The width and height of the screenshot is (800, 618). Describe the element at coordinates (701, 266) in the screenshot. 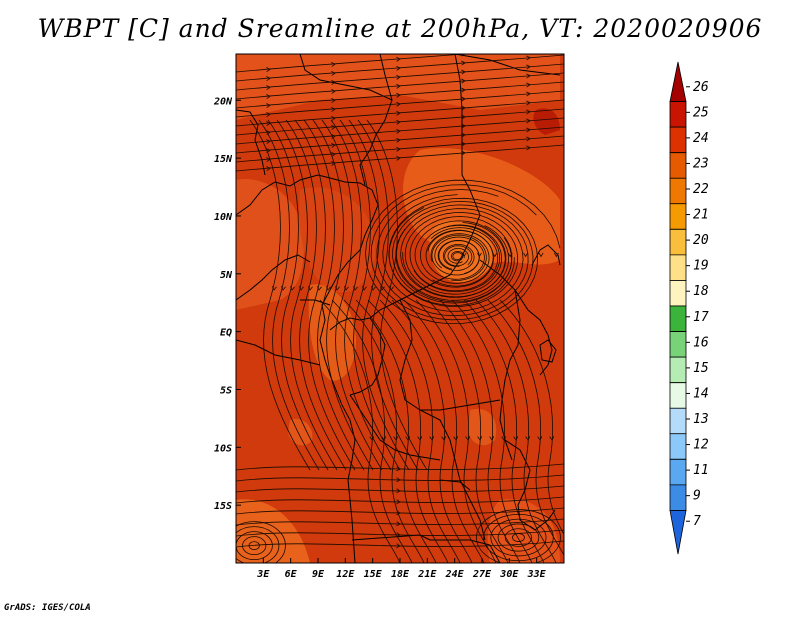

I see `colorbar-label: 19` at that location.